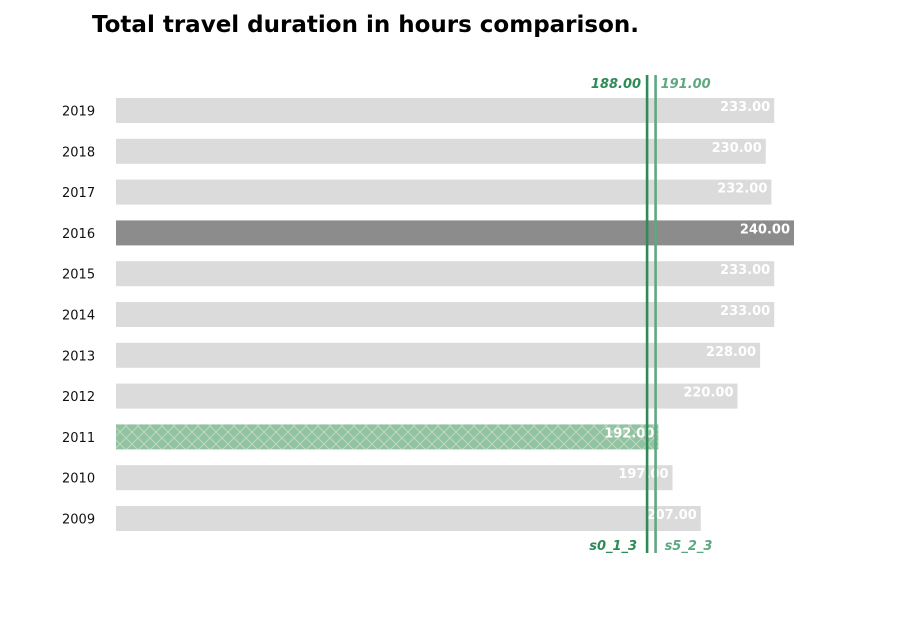  Describe the element at coordinates (78, 397) in the screenshot. I see `y-tick-label: 2012` at that location.